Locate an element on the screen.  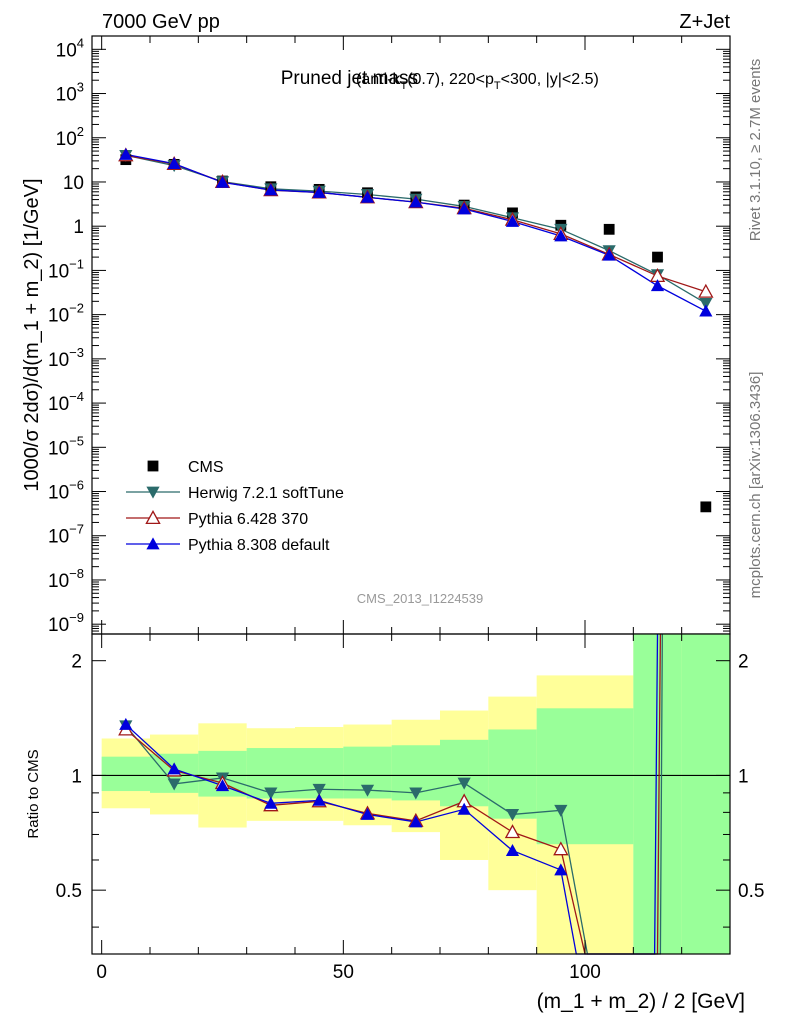
header-right: Z+Jet is located at coordinates (704, 22).